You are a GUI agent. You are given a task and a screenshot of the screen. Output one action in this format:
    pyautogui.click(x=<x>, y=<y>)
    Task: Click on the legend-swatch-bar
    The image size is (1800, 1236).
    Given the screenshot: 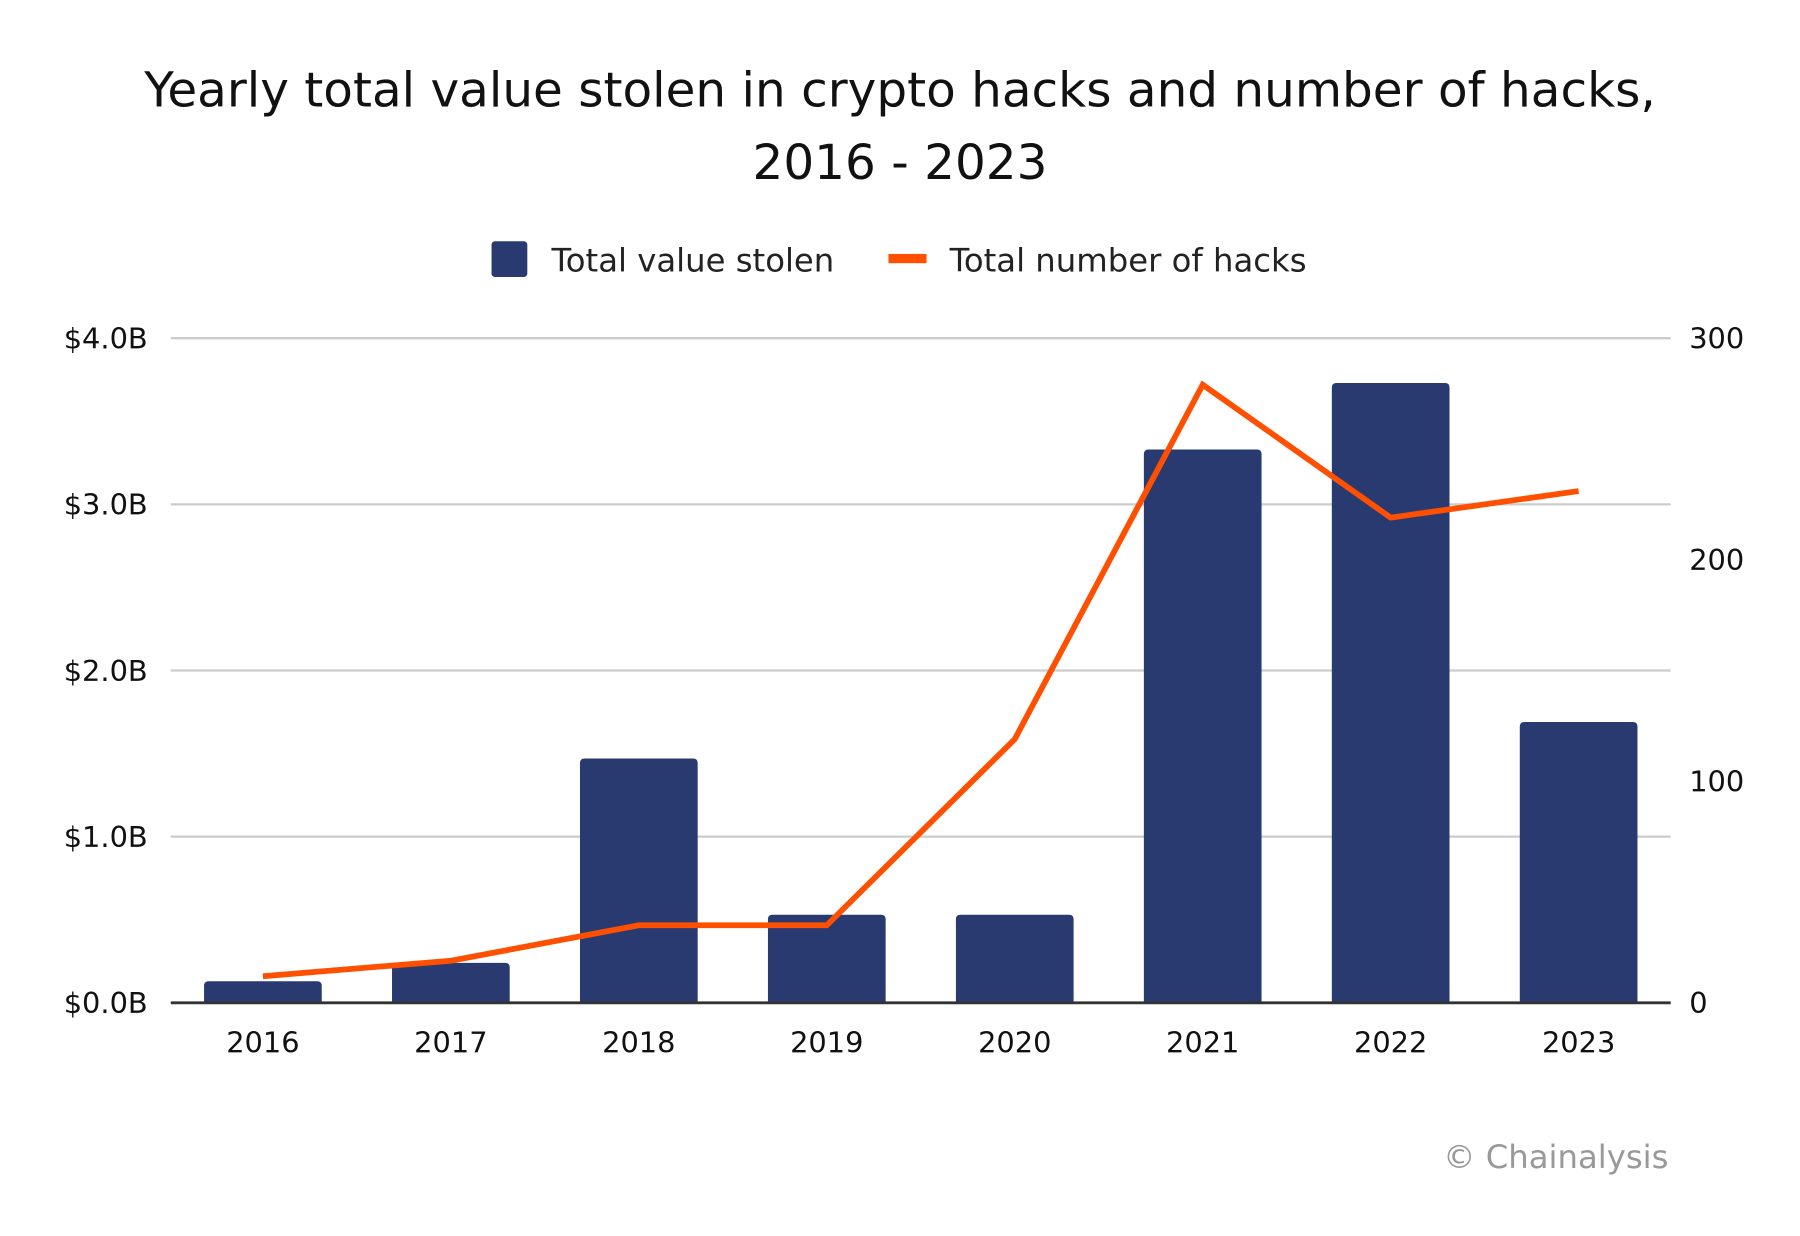 What is the action you would take?
    pyautogui.click(x=509, y=259)
    